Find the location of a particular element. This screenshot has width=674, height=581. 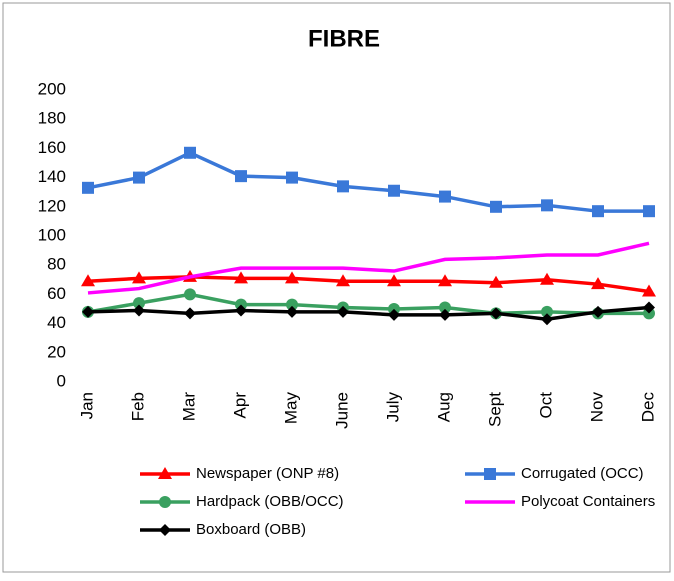

y-tick-label: 200 is located at coordinates (52, 88).